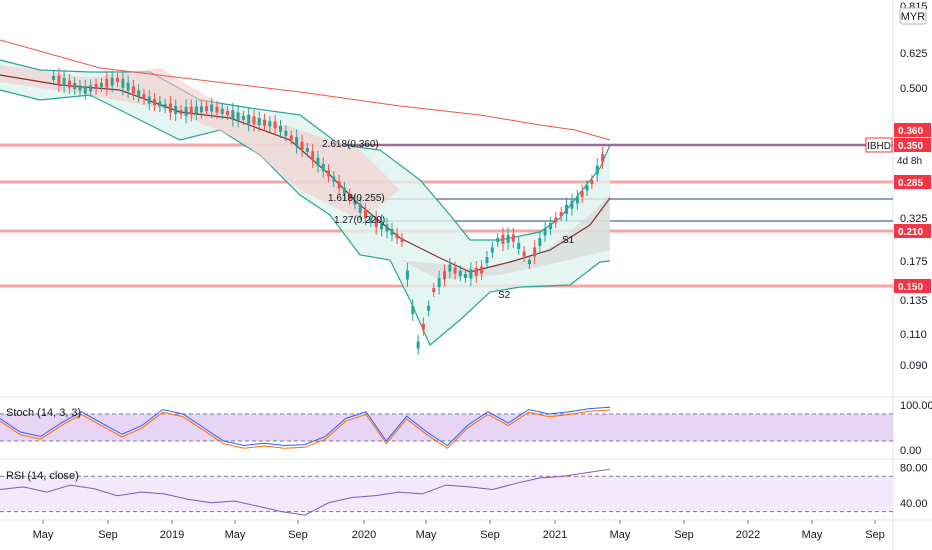 The width and height of the screenshot is (932, 550). I want to click on level-badge-label: 0.360, so click(910, 131).